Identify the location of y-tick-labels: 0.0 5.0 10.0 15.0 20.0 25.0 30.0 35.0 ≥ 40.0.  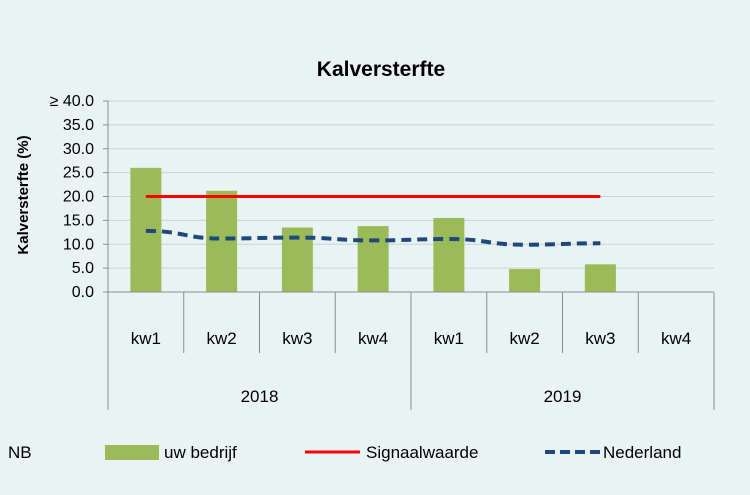
(72, 197).